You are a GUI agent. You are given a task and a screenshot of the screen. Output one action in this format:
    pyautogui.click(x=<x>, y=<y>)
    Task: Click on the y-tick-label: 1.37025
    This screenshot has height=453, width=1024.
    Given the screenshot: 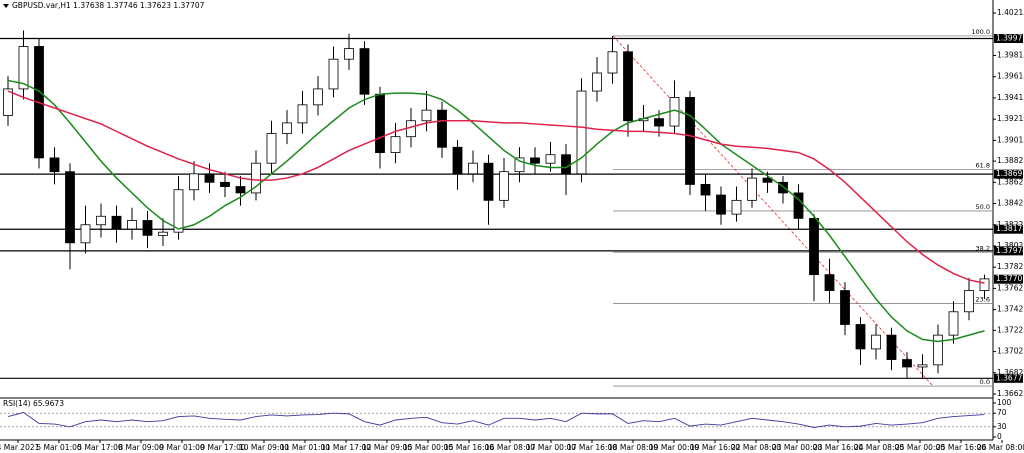 What is the action you would take?
    pyautogui.click(x=1010, y=351)
    